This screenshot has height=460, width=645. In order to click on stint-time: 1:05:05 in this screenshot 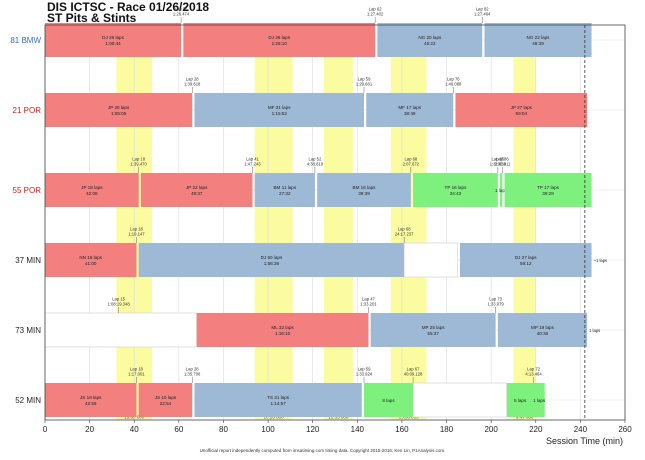, I will do `click(119, 113)`.